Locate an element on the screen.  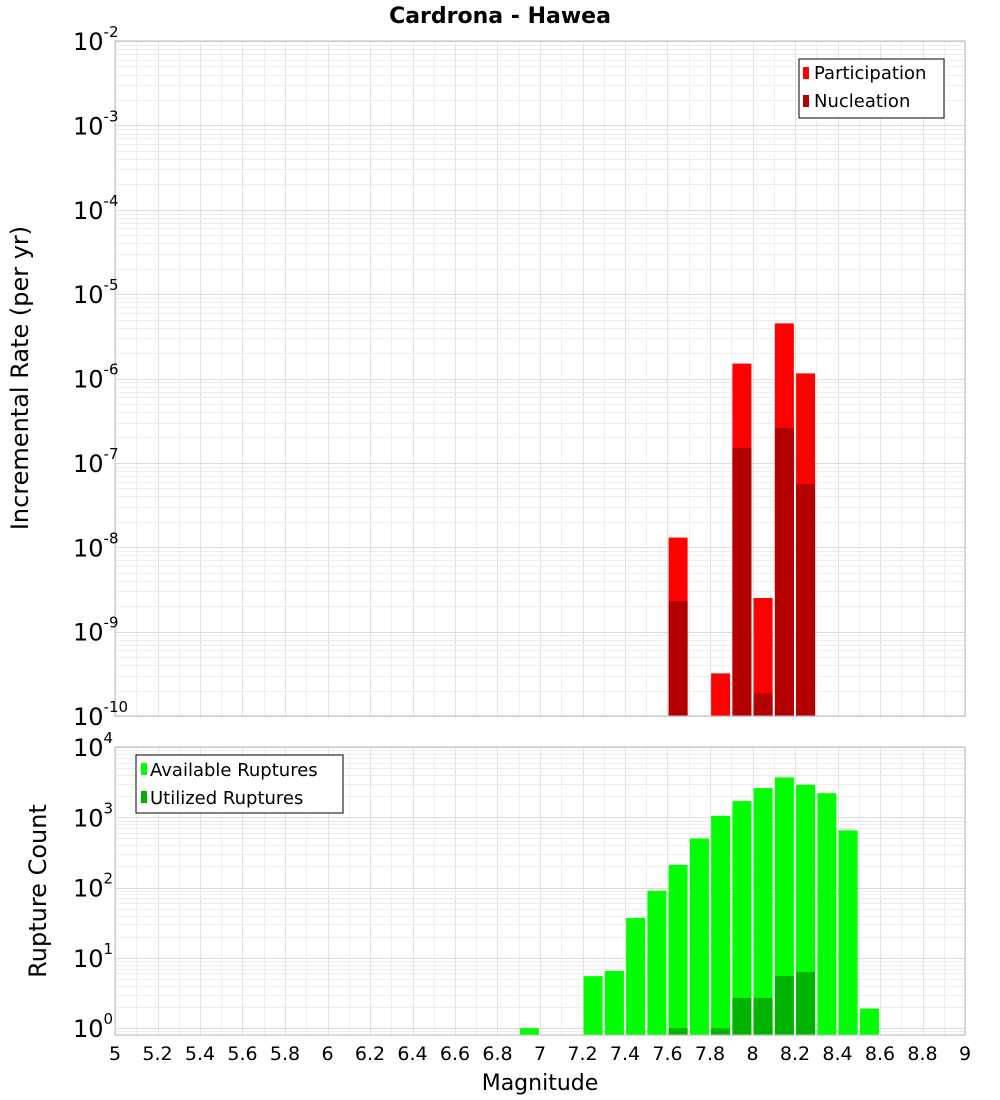
bottom-y-ticks: 10⁰ 10¹ 10² 10³ 10⁴ is located at coordinates (93, 886).